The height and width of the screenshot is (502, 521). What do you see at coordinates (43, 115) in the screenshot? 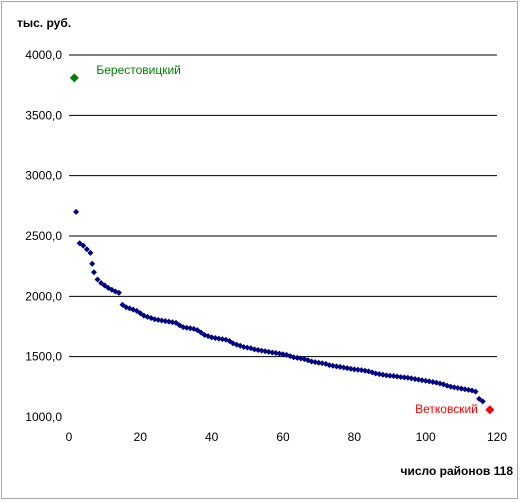
I see `y-tick-label: 3500,0` at bounding box center [43, 115].